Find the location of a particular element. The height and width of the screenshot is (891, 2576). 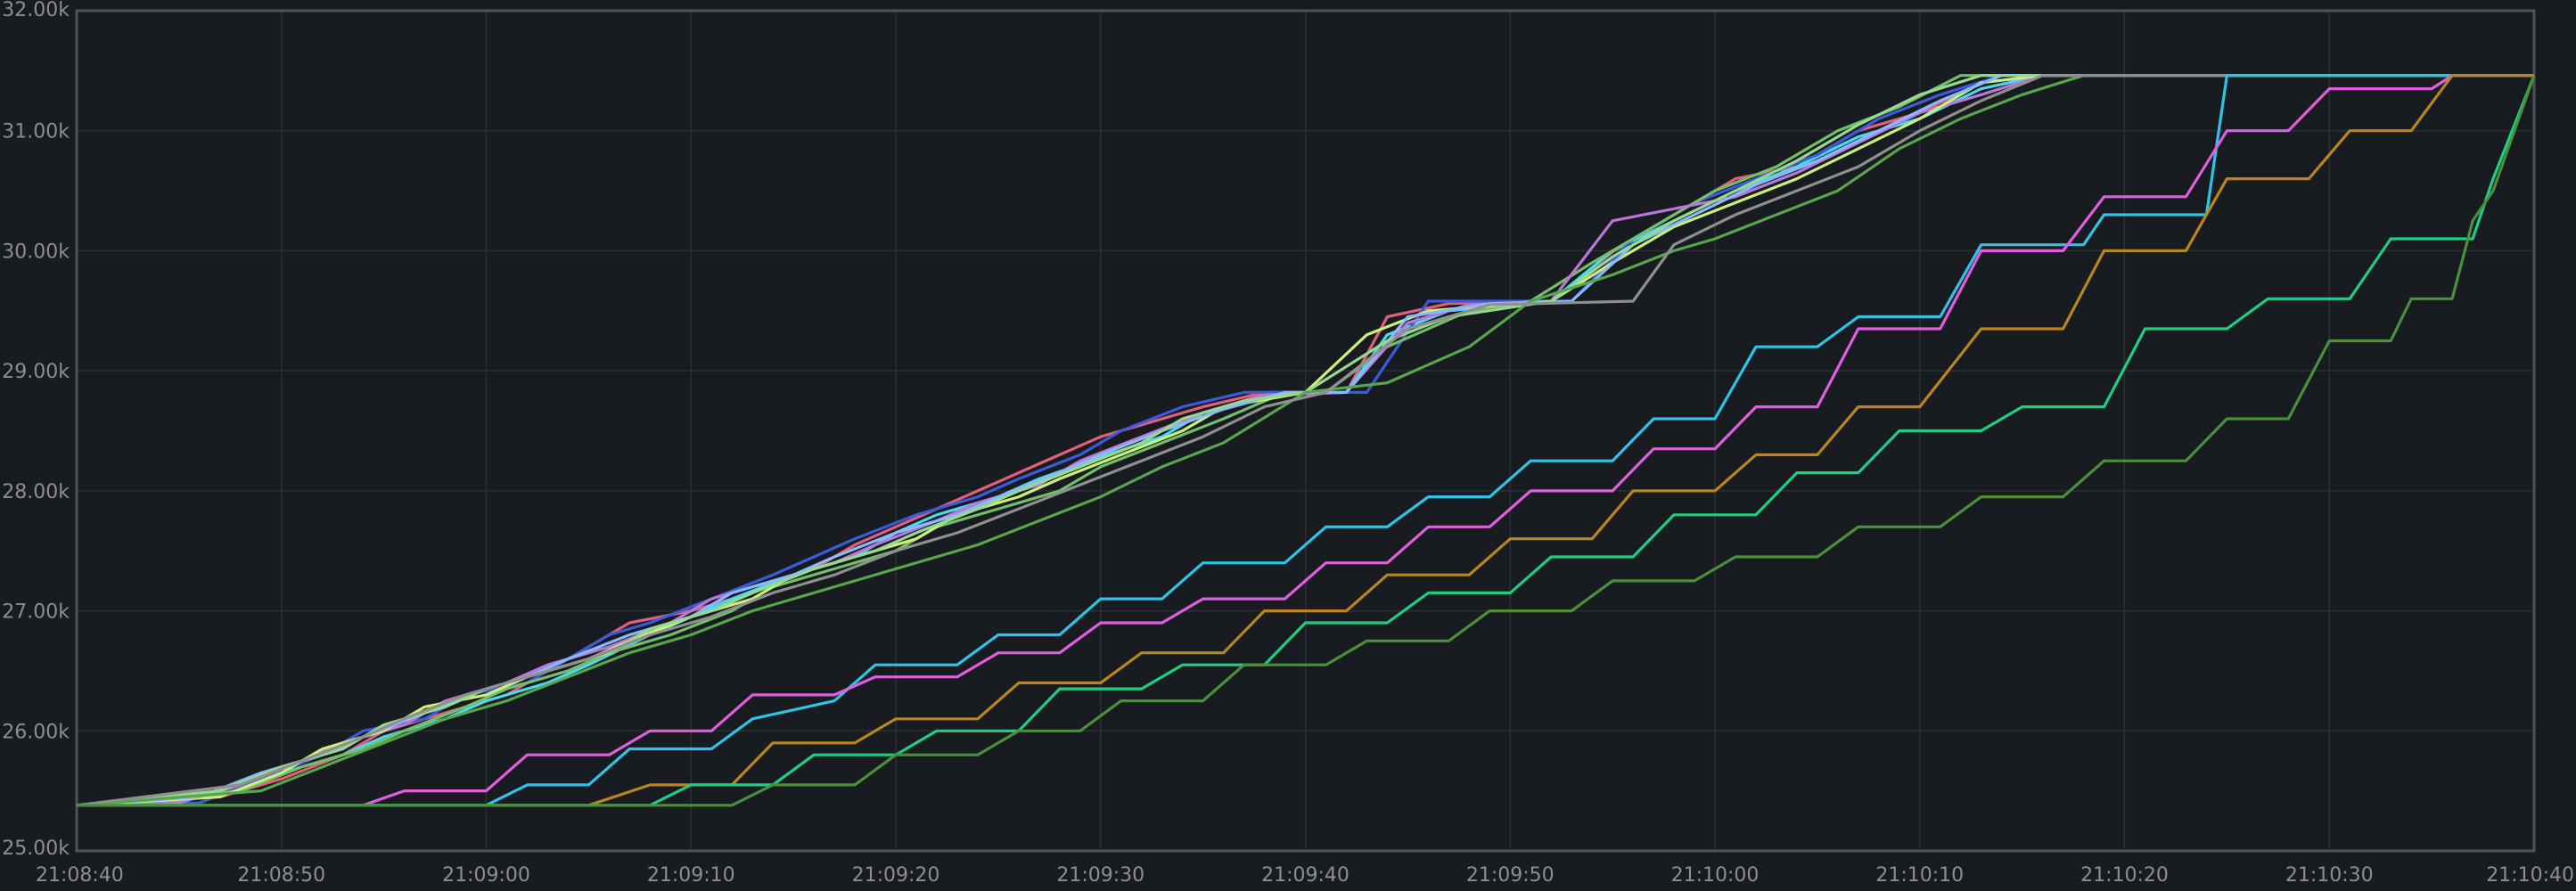

x-tick-label: 21:09:40 is located at coordinates (1305, 875).